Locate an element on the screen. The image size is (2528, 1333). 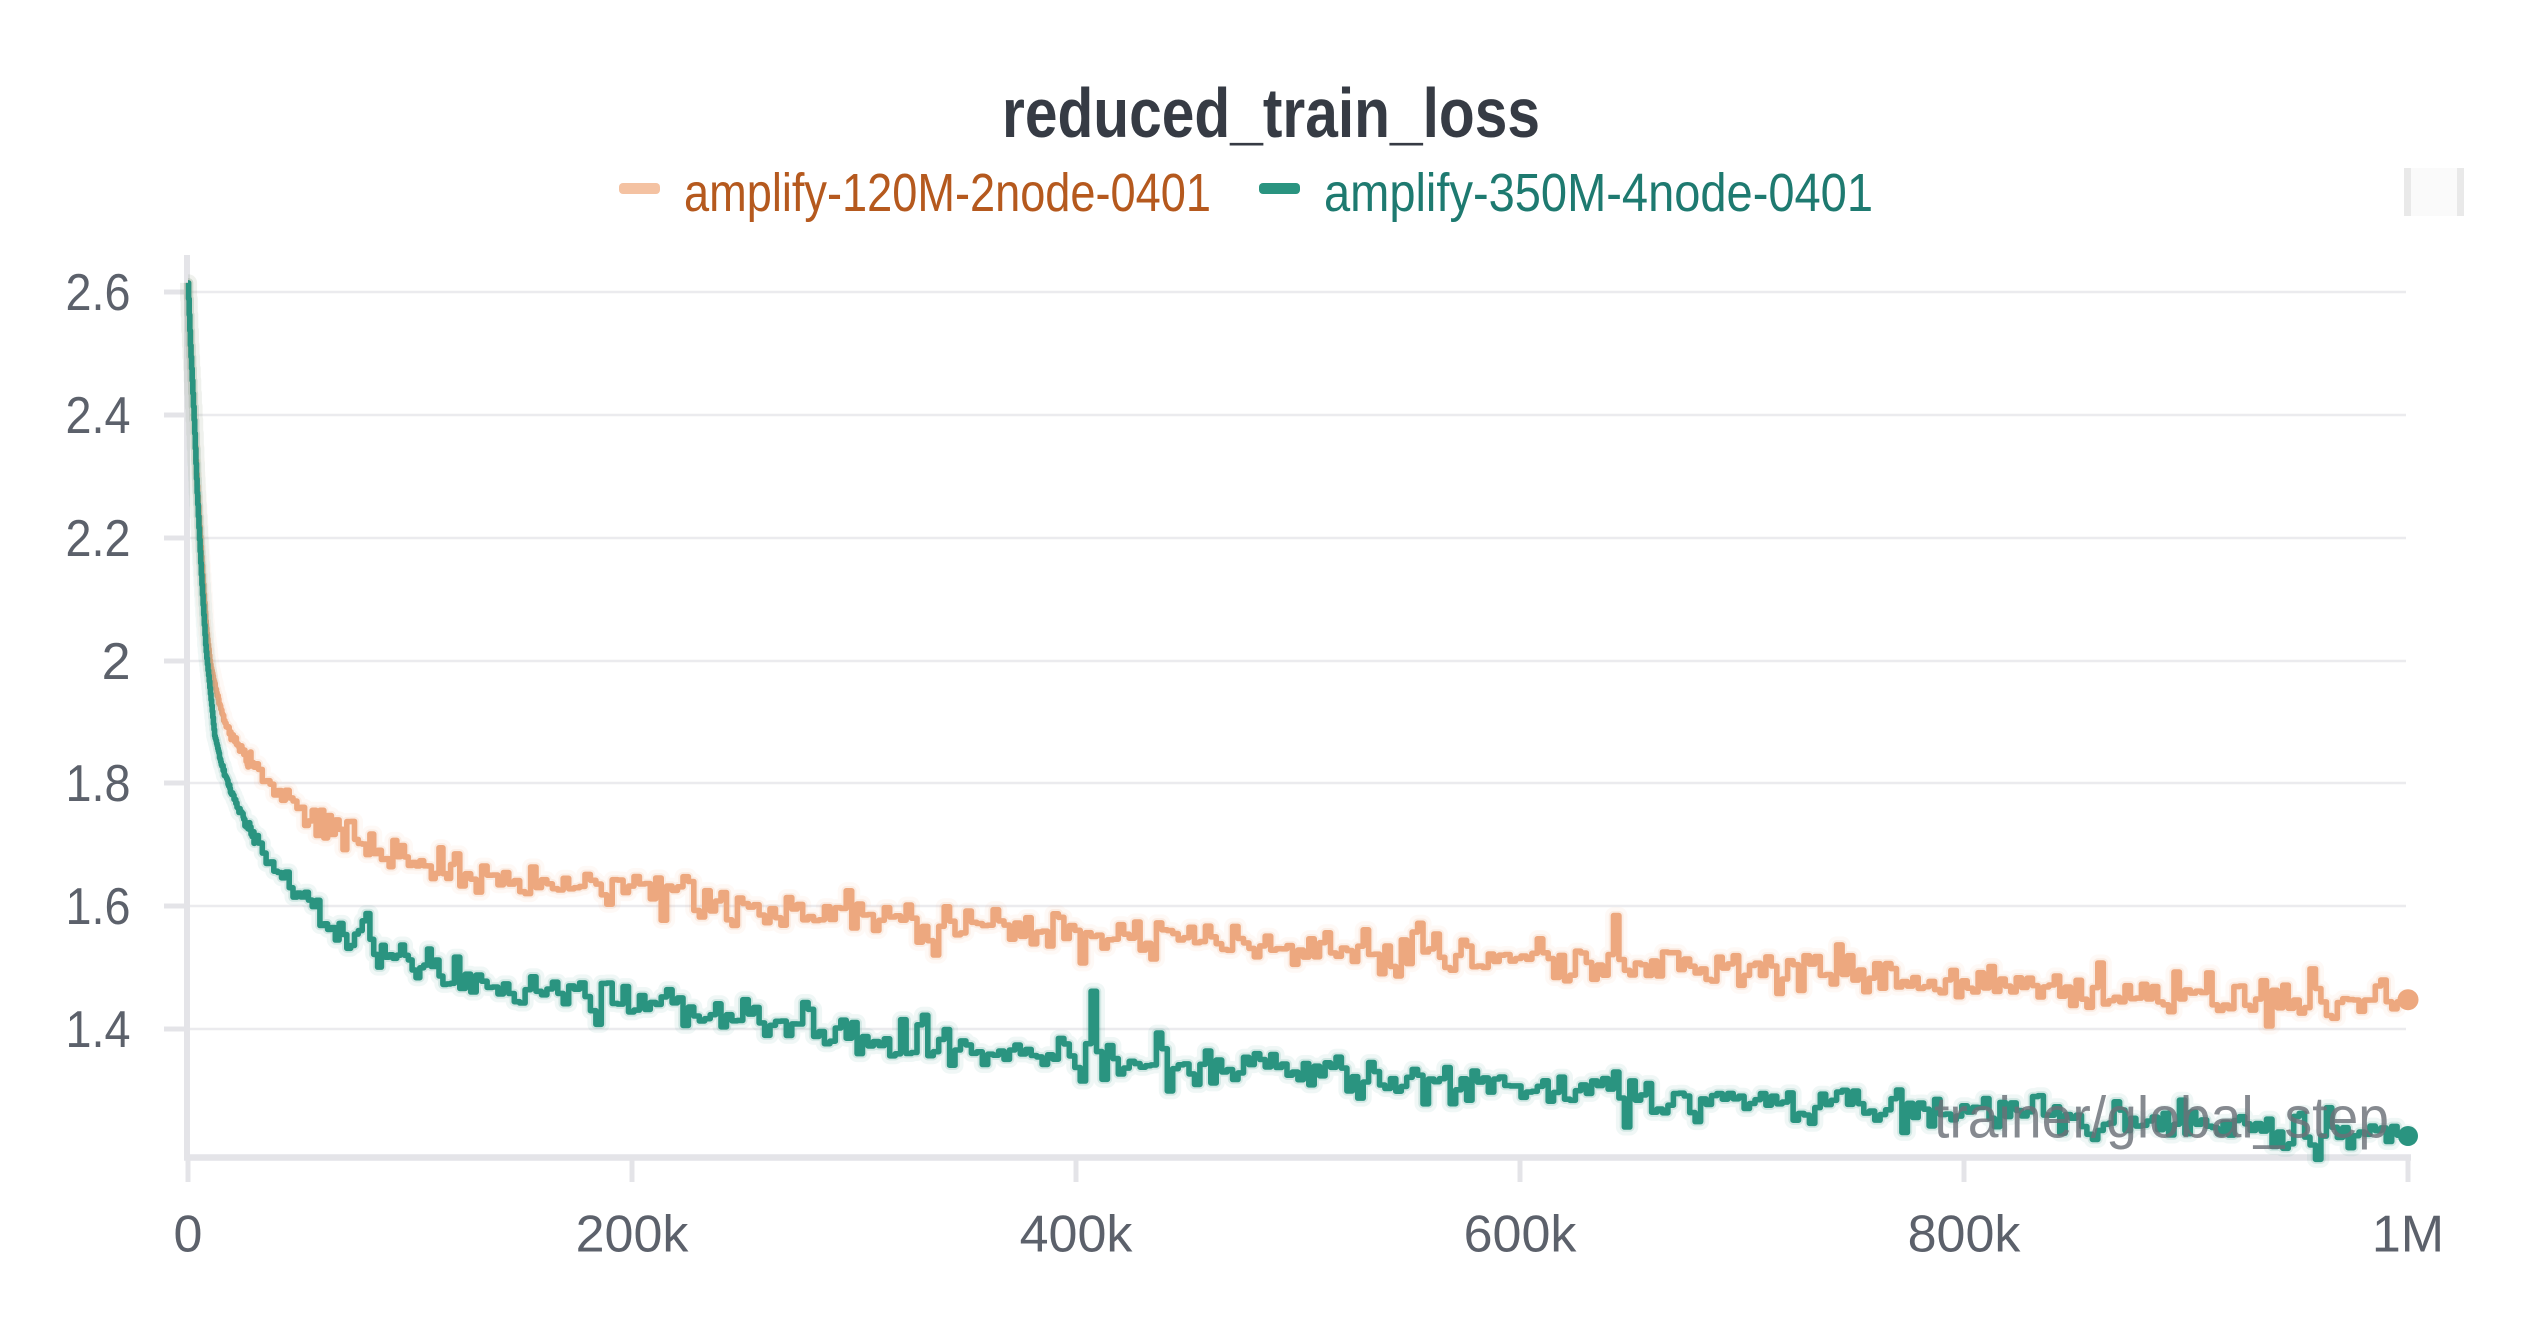
svg-text: 1M is located at coordinates (2408, 1235).